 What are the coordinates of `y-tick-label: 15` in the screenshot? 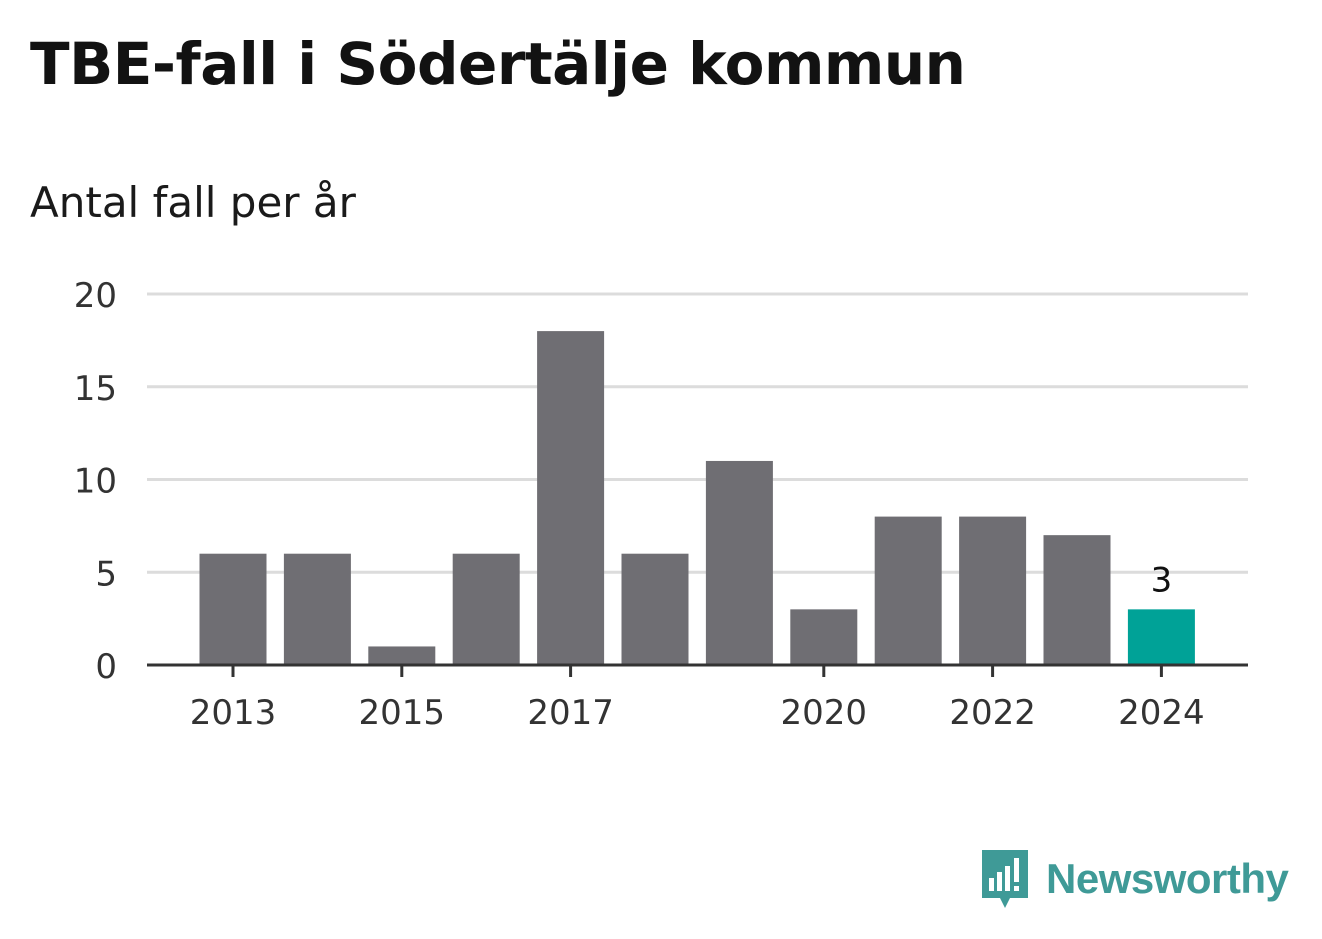 It's located at (95, 389).